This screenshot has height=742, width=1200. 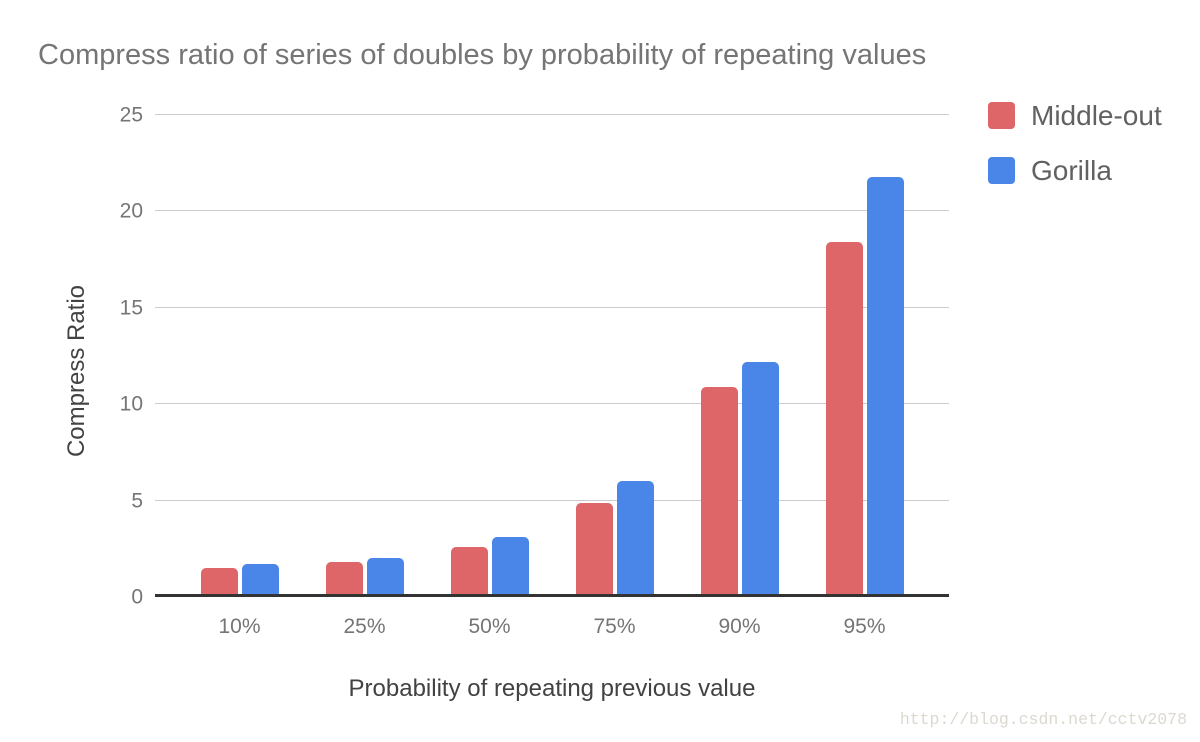 I want to click on watermark-text: http://blog.csdn.net/cctv2078, so click(x=1043, y=719).